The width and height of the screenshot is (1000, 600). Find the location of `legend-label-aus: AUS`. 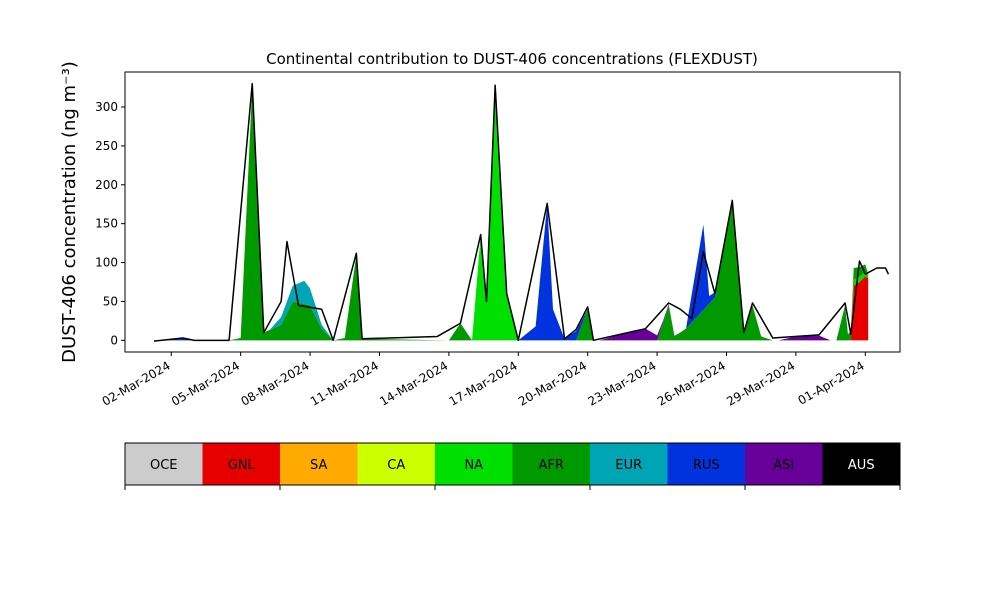

legend-label-aus: AUS is located at coordinates (861, 465).